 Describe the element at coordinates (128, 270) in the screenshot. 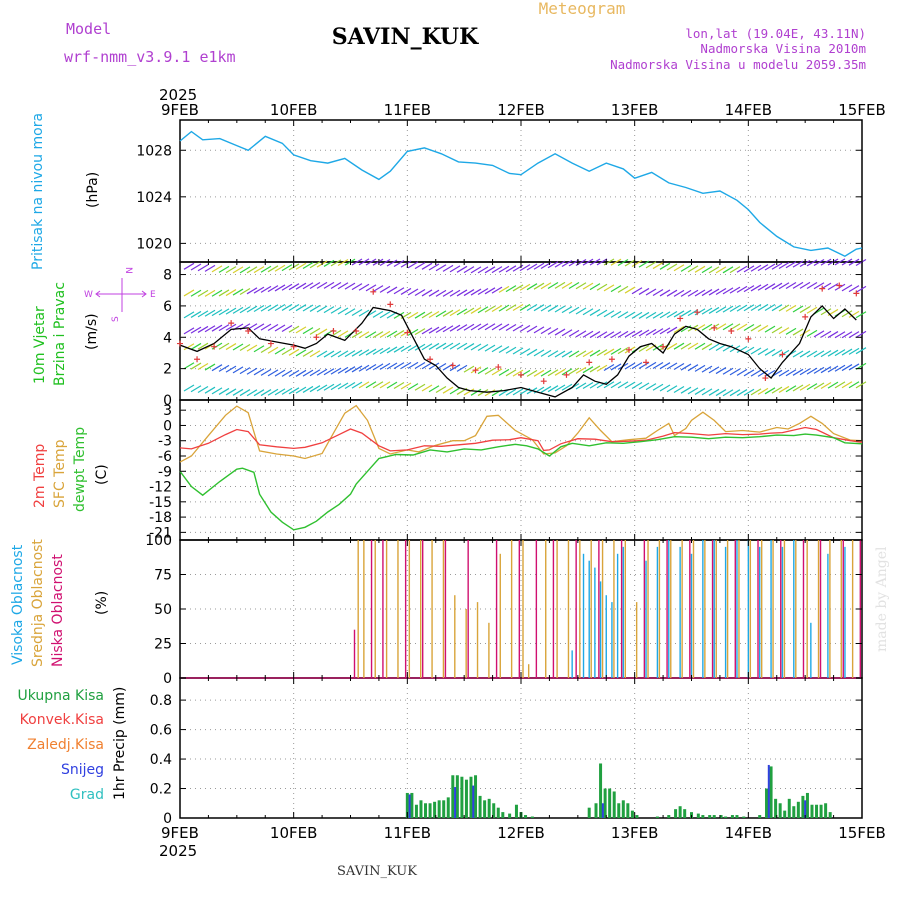

I see `compass-n: N` at that location.